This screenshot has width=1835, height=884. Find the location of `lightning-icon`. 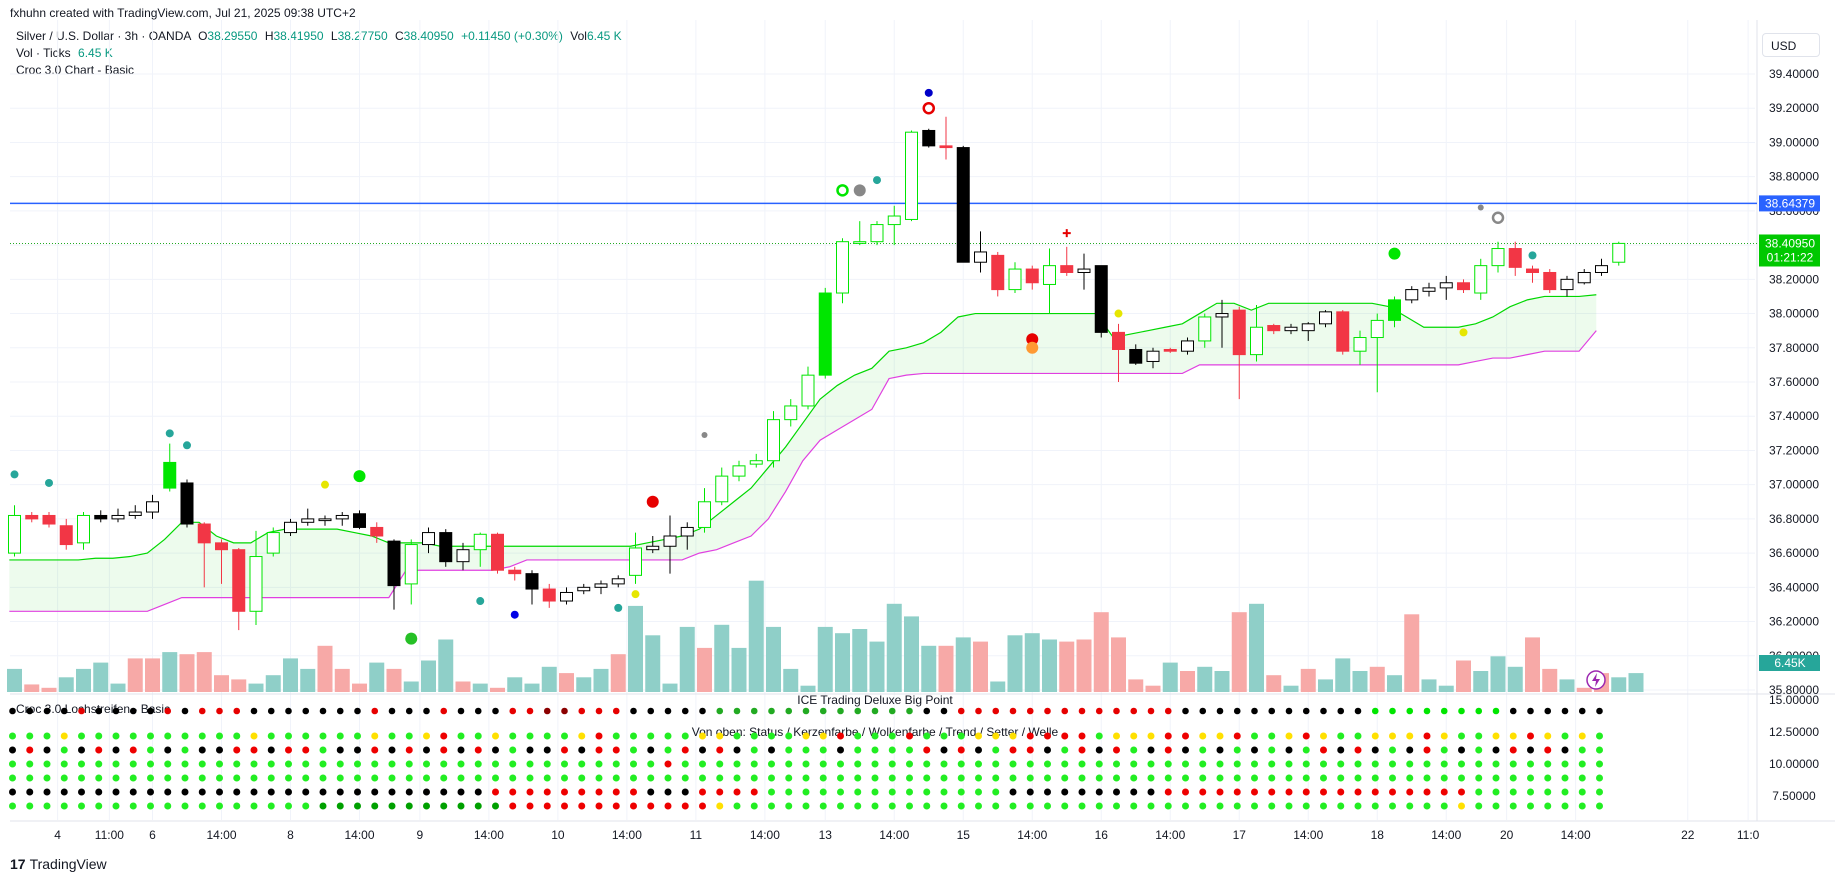

lightning-icon is located at coordinates (1596, 680).